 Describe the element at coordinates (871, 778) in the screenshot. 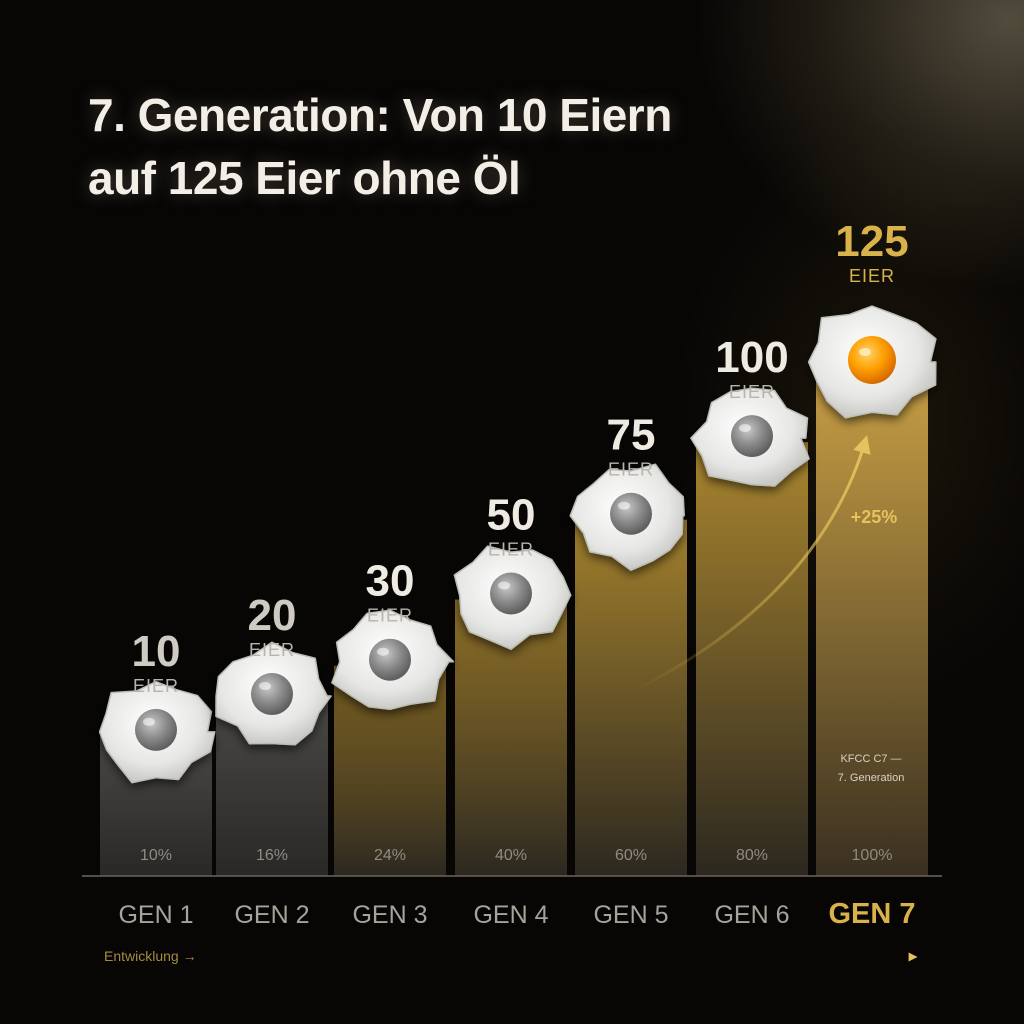

I see `product-note-line2: 7. Generation` at that location.